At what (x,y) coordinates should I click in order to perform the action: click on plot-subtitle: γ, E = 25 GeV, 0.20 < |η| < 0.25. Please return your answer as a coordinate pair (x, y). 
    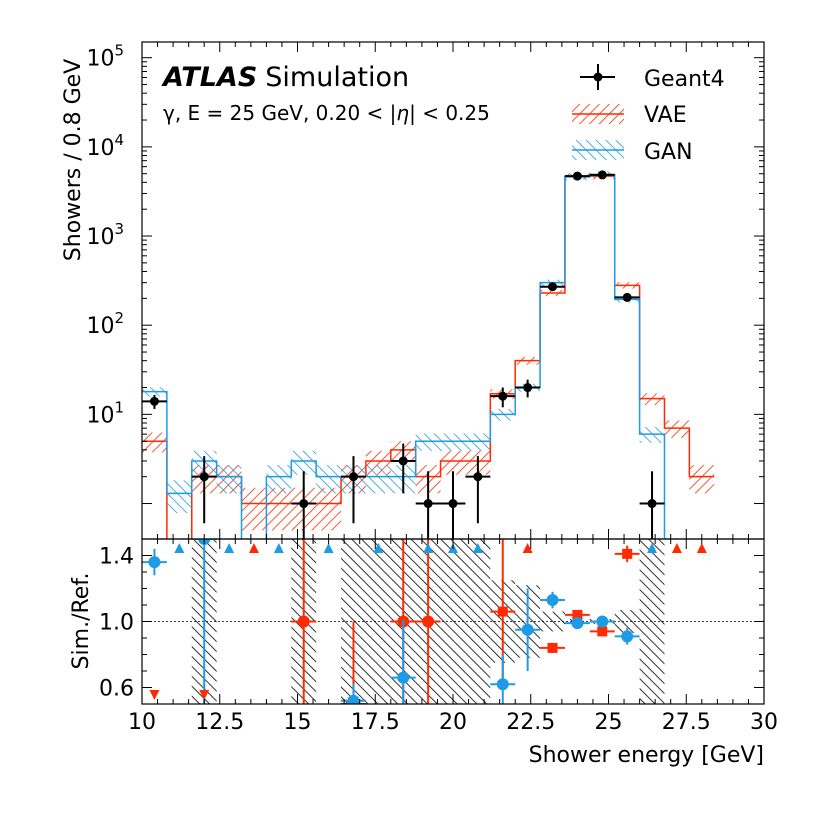
    Looking at the image, I should click on (326, 113).